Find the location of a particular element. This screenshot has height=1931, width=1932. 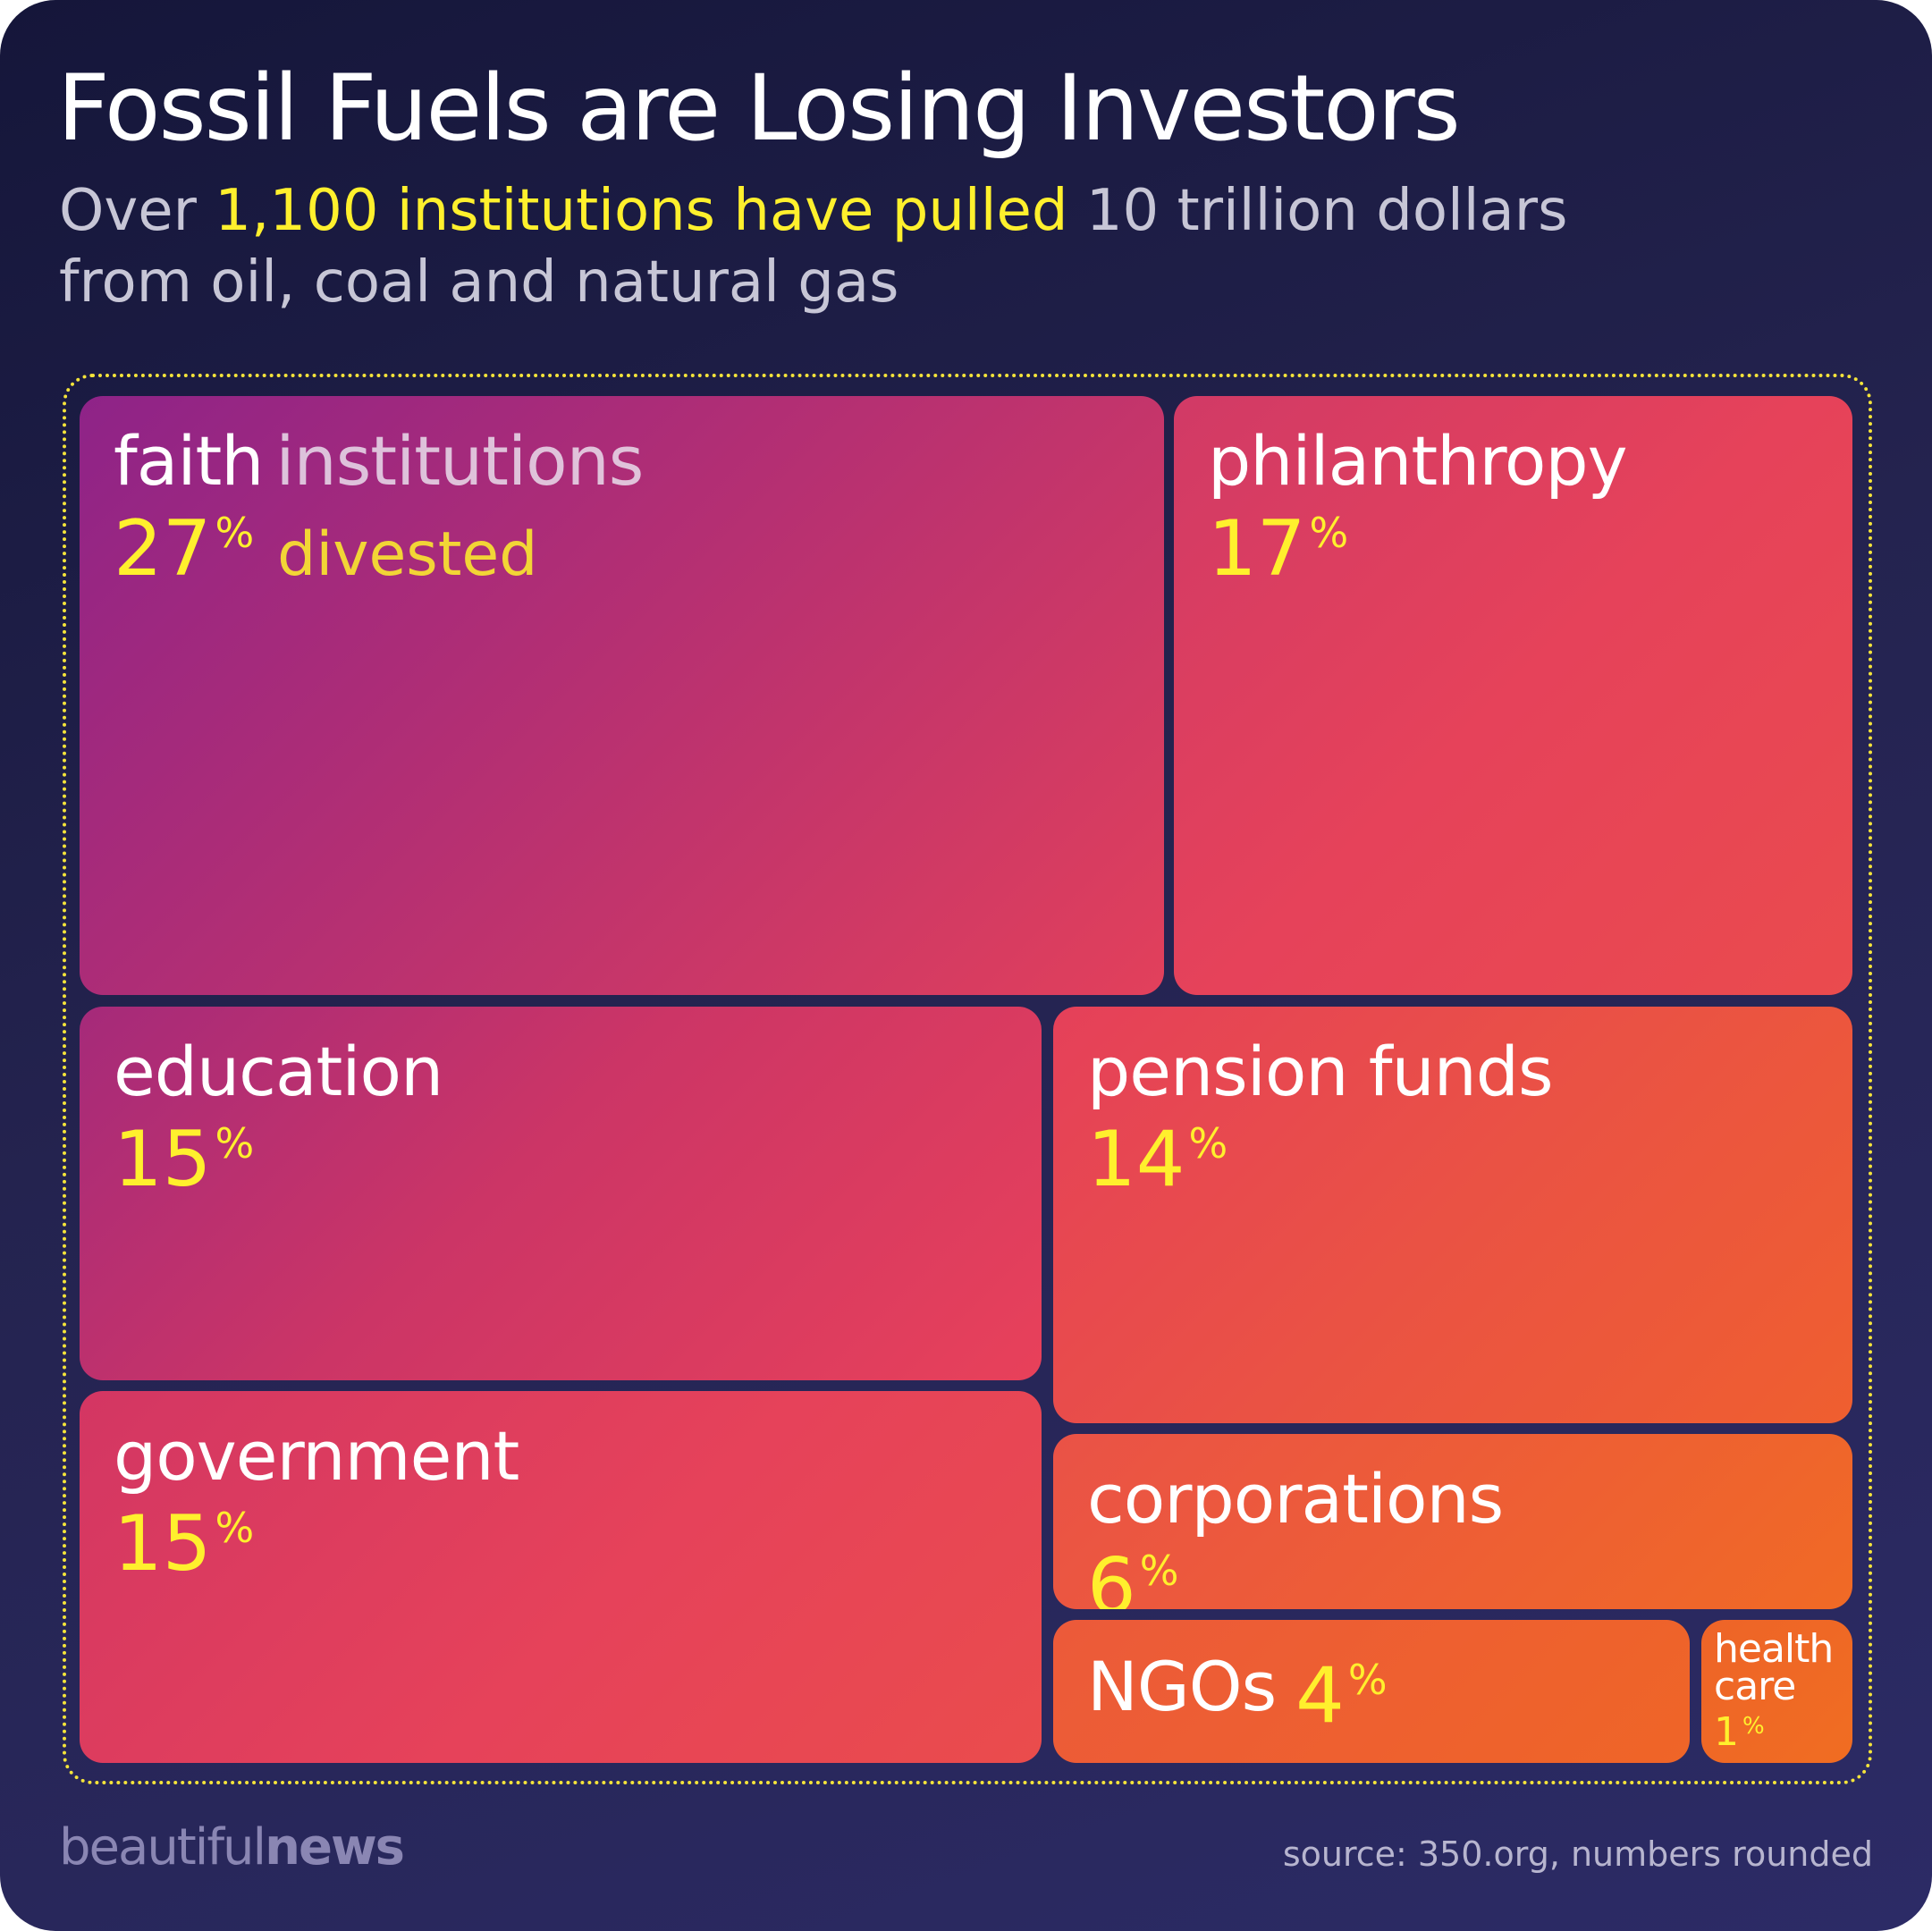

tile-name: philanthropy is located at coordinates (1418, 461).